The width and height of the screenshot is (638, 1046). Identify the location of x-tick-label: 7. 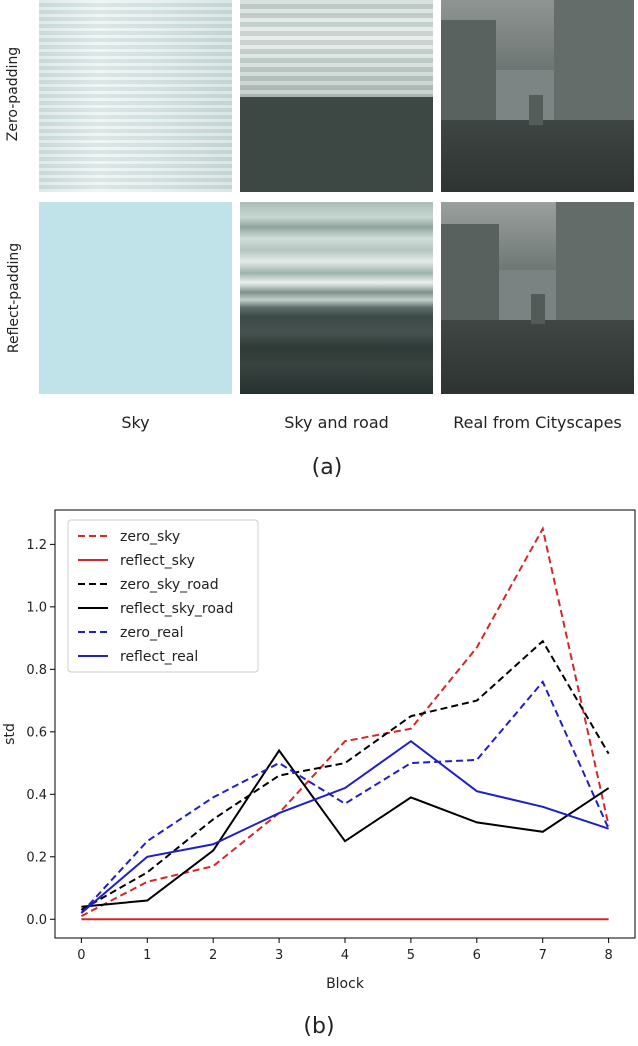
(543, 955).